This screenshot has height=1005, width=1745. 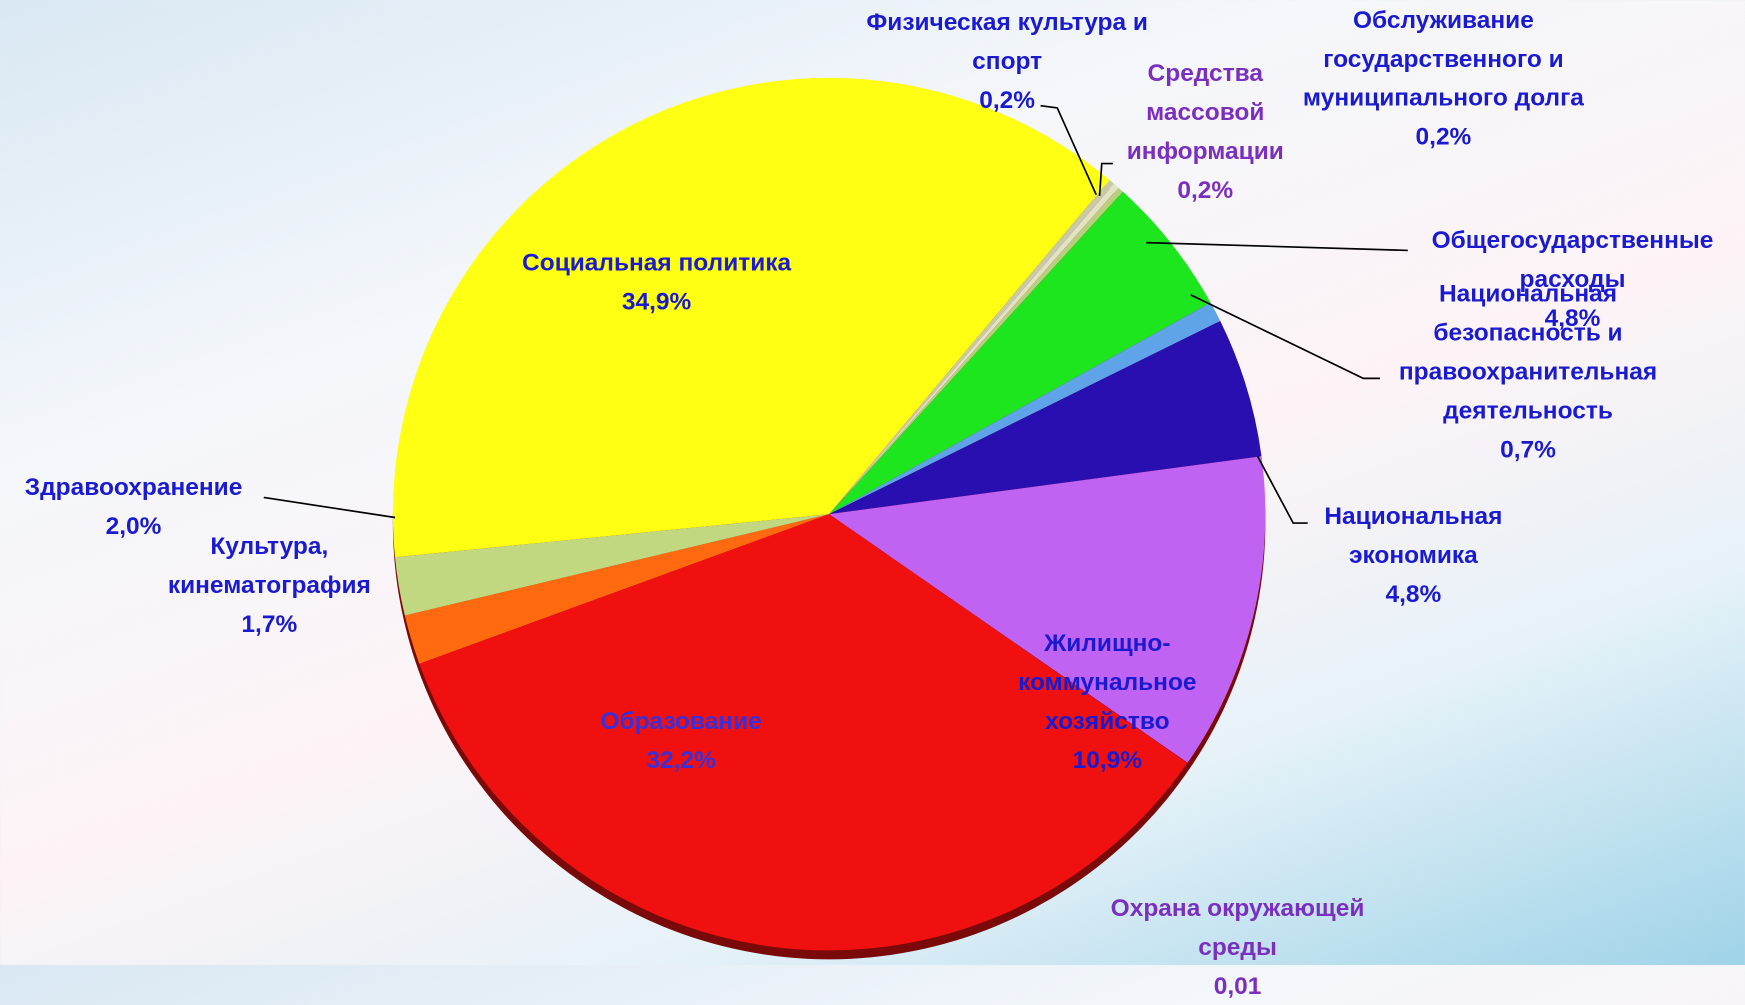 What do you see at coordinates (681, 720) in the screenshot?
I see `category-label: Образование` at bounding box center [681, 720].